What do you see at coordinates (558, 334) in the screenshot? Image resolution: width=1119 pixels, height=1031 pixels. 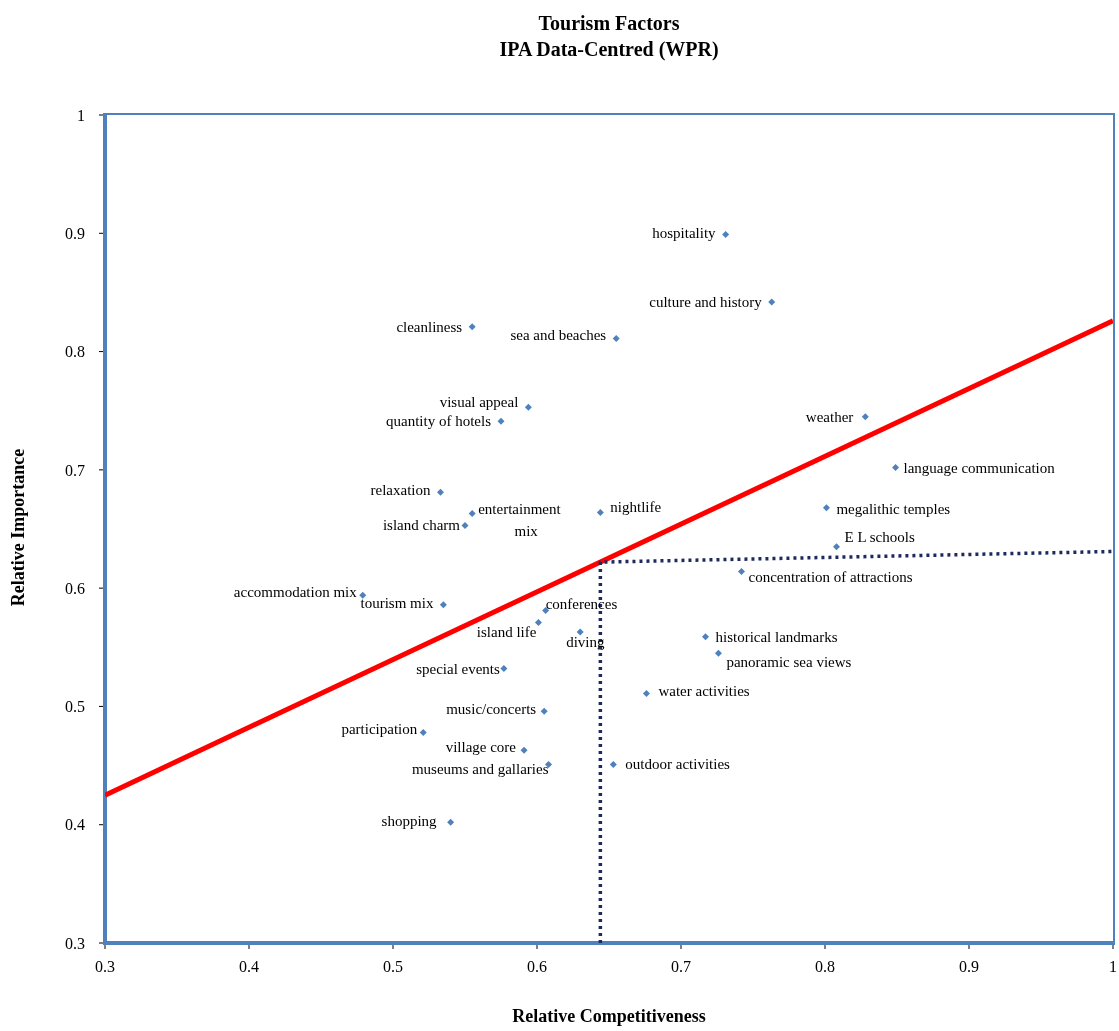 I see `annotation: sea and beaches` at bounding box center [558, 334].